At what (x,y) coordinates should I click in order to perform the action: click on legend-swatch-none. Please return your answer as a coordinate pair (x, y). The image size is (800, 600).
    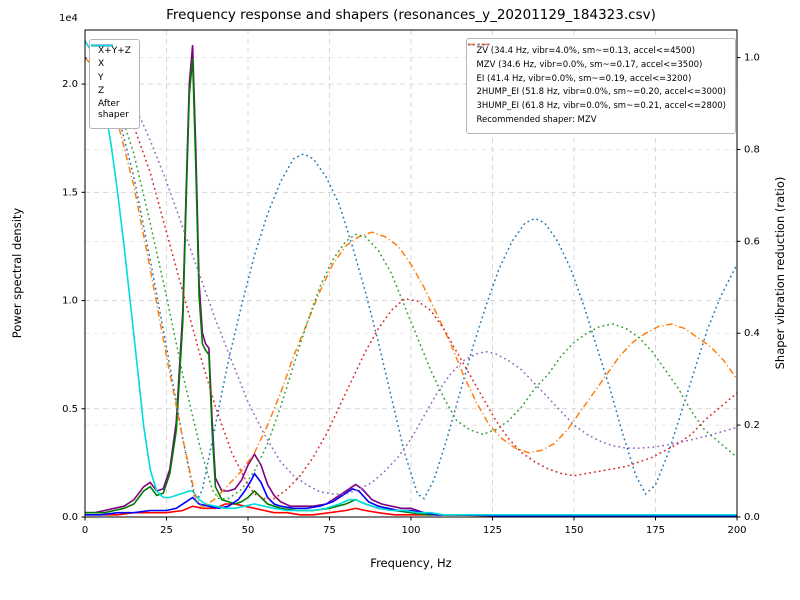
    Looking at the image, I should click on (479, 44).